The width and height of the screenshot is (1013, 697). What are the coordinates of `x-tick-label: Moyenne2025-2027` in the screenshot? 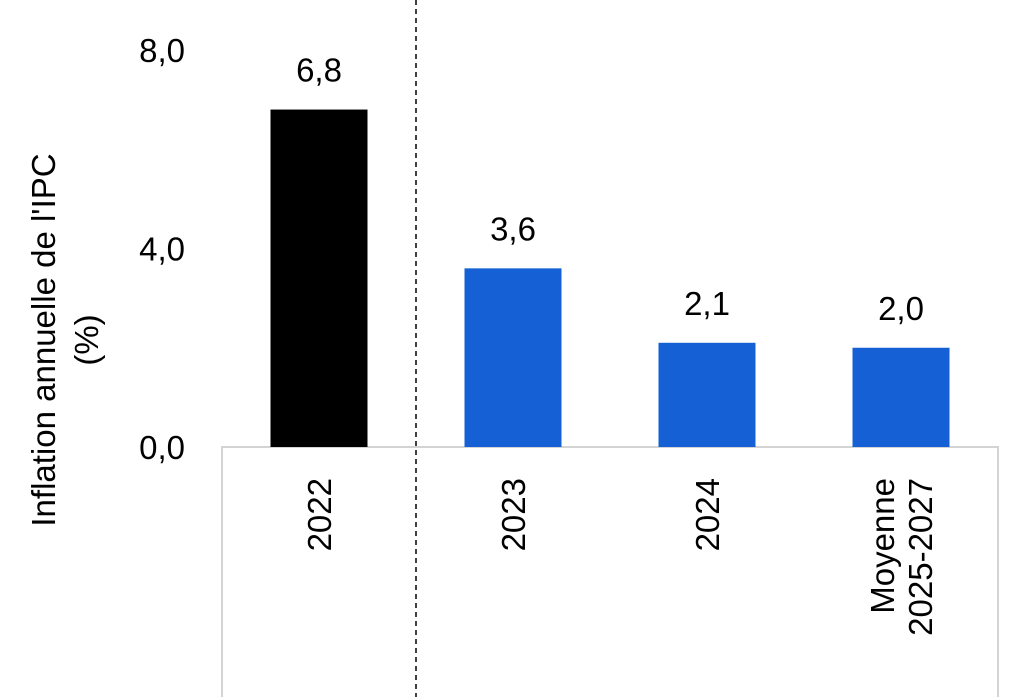 It's located at (901, 557).